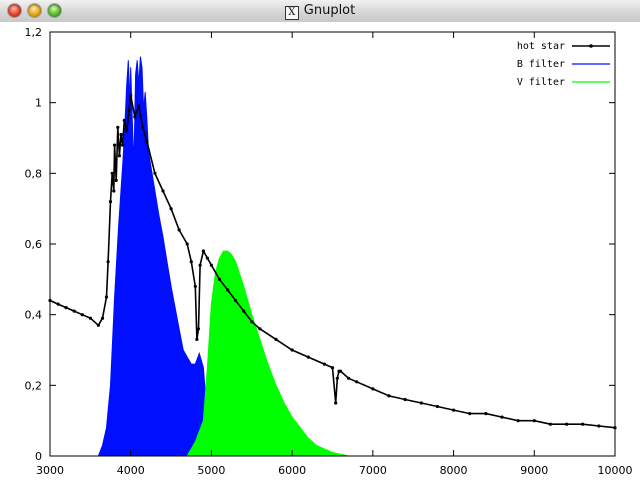  Describe the element at coordinates (34, 173) in the screenshot. I see `y-tick-label: 0,8` at that location.